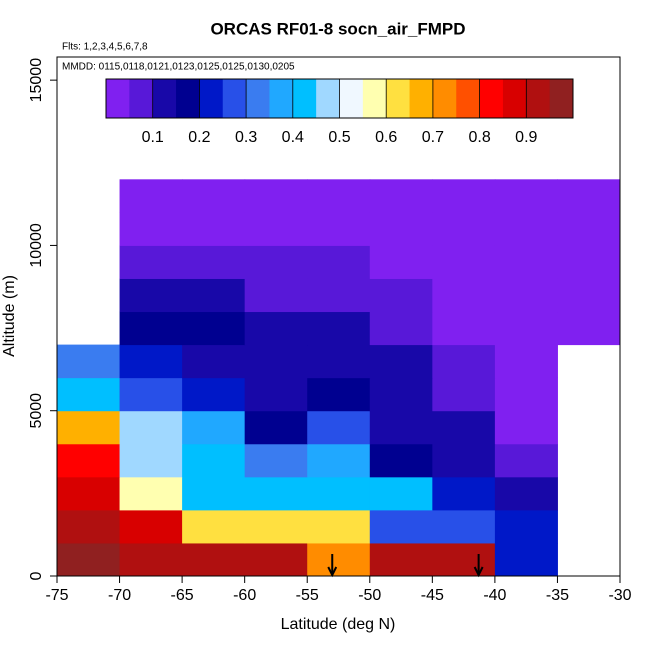  Describe the element at coordinates (105, 47) in the screenshot. I see `subtitle: Flts: 1,2,3,4,5,6,7,8` at that location.